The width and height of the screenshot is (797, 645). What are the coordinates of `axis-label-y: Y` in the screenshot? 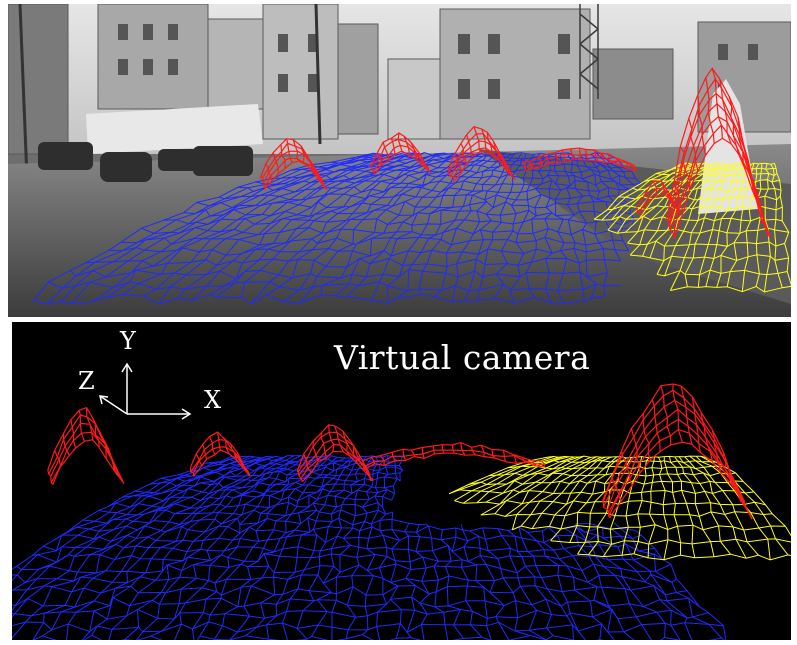 It's located at (128, 341).